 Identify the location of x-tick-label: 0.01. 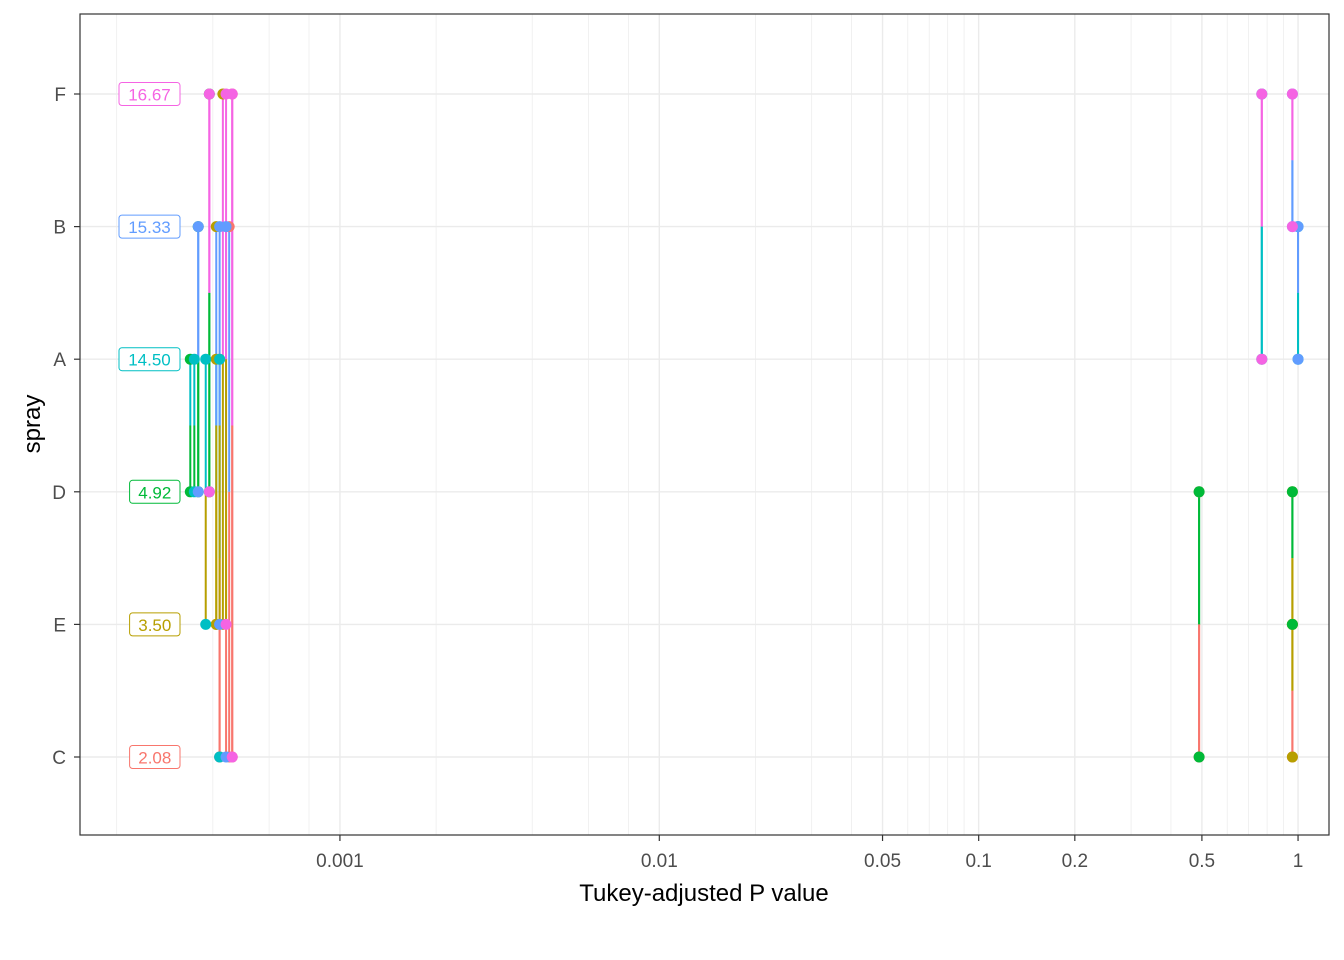
(659, 861).